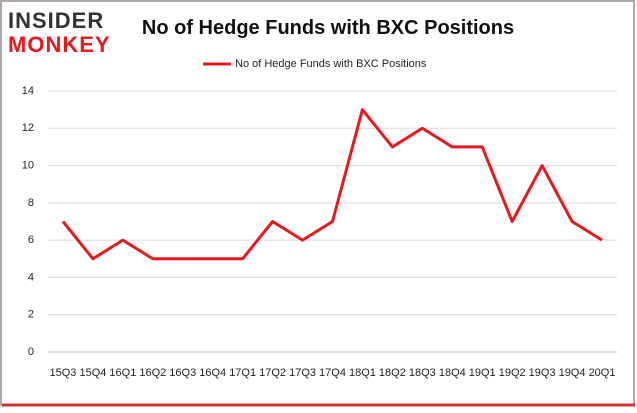 The width and height of the screenshot is (637, 413). What do you see at coordinates (242, 373) in the screenshot?
I see `x-tick-label: 17Q1` at bounding box center [242, 373].